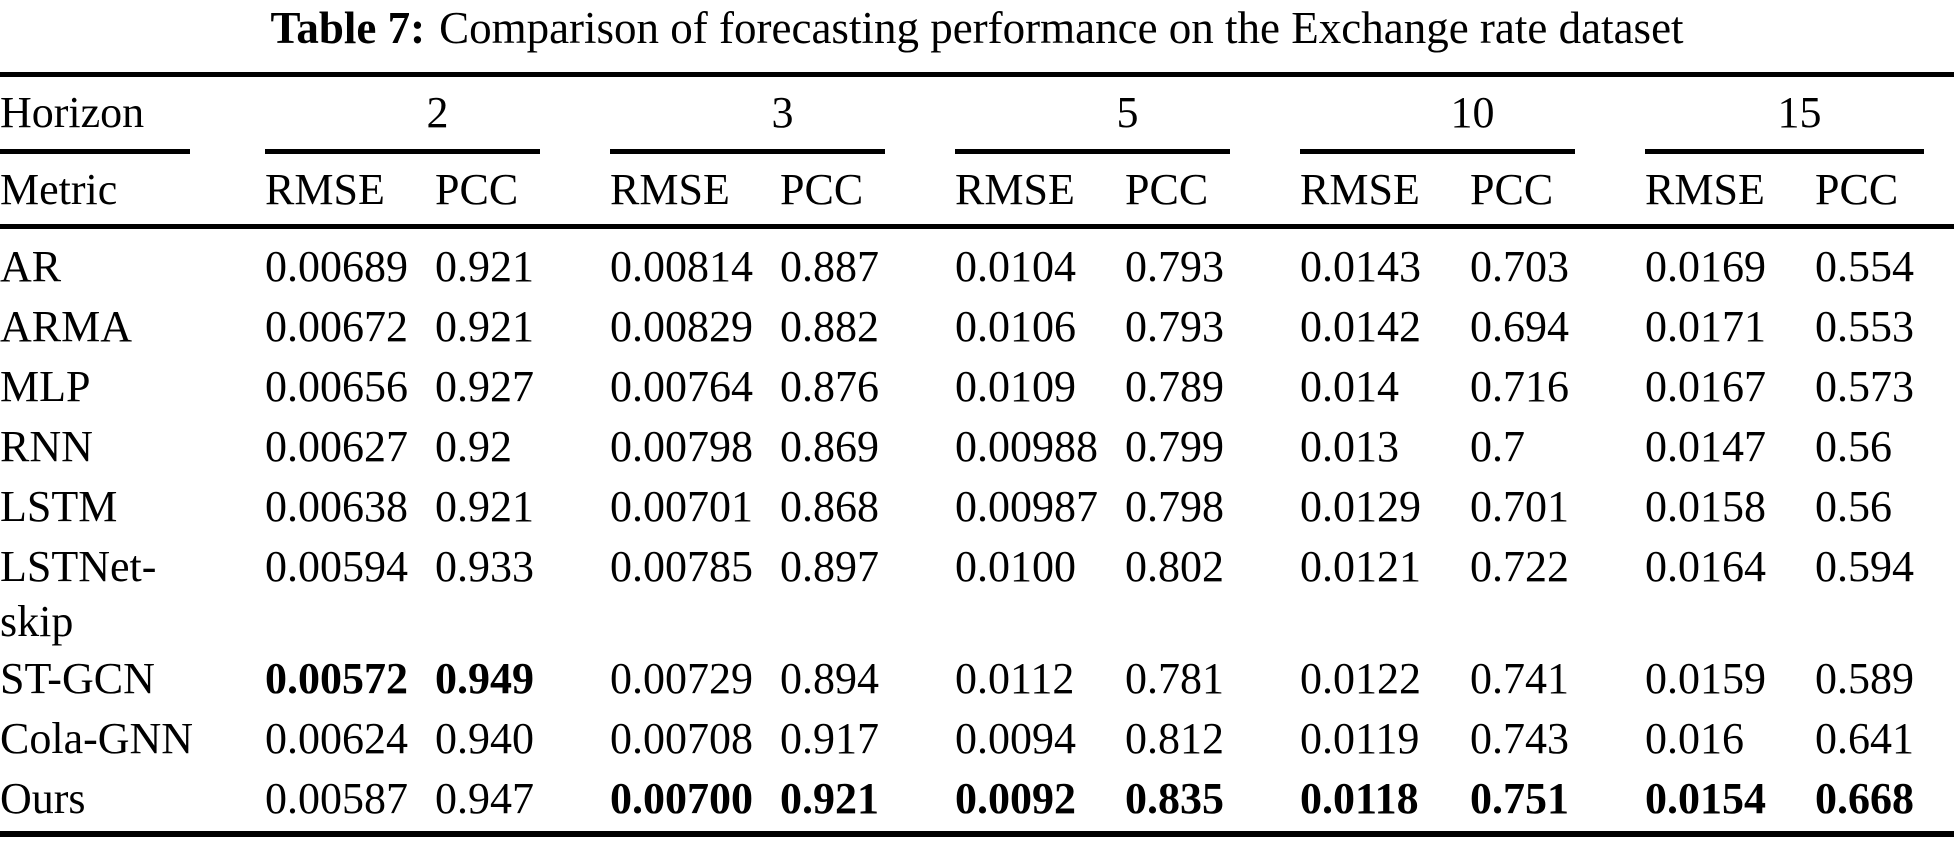 The width and height of the screenshot is (1954, 854). What do you see at coordinates (1472, 114) in the screenshot?
I see `horizon-group-10: 10` at bounding box center [1472, 114].